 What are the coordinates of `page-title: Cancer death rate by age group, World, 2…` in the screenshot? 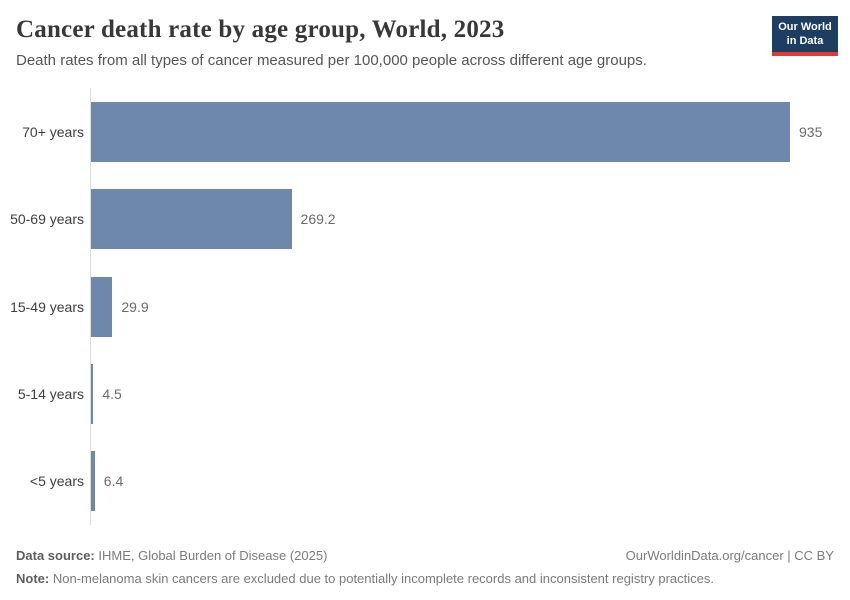 It's located at (260, 29).